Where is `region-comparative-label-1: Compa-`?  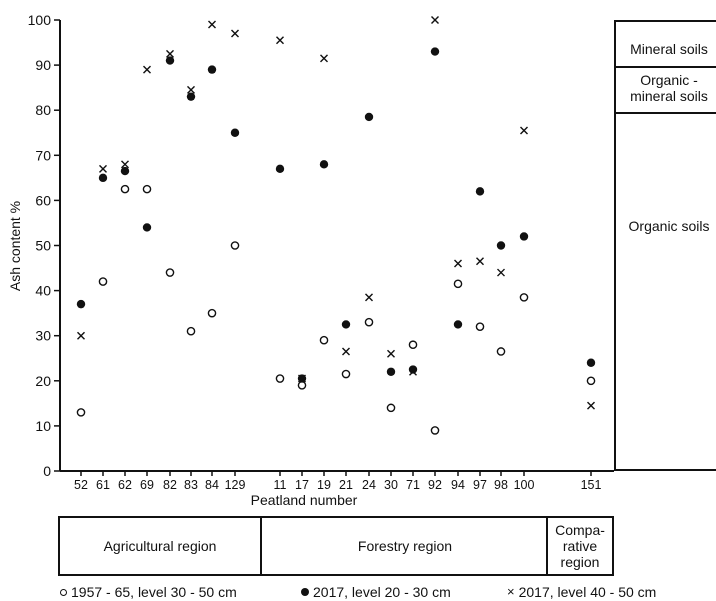 region-comparative-label-1: Compa- is located at coordinates (580, 530).